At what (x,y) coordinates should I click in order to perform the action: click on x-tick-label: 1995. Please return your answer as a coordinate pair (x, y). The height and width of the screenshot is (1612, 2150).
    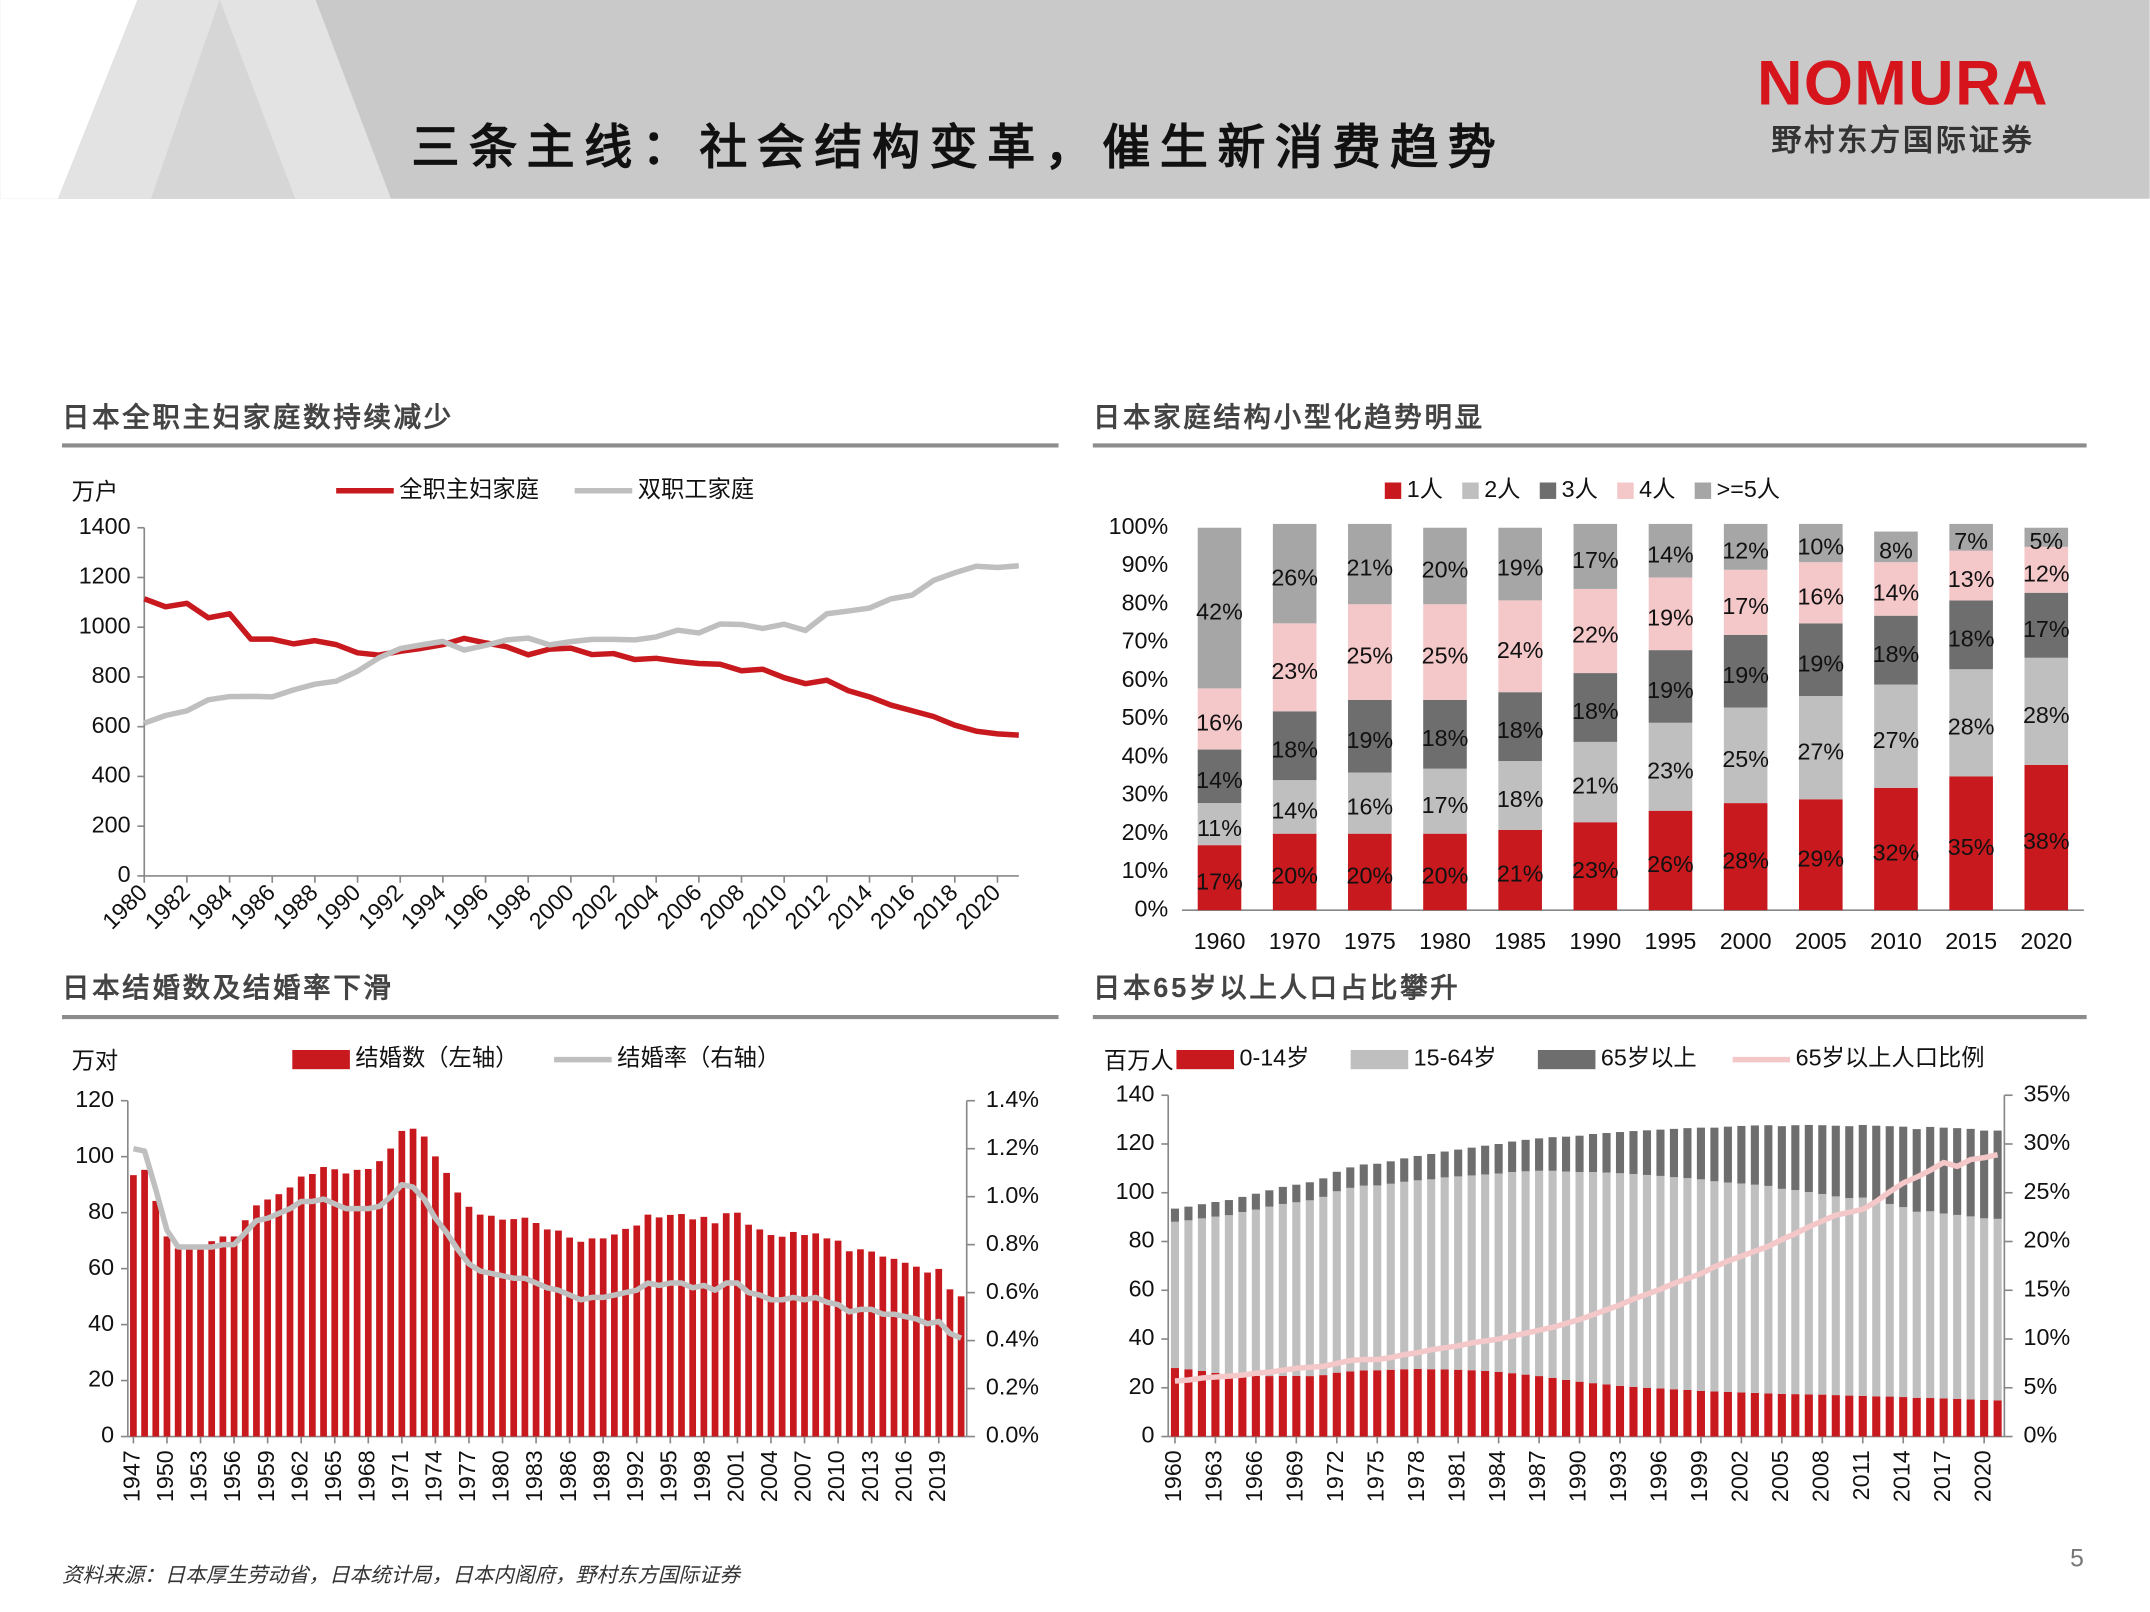
    Looking at the image, I should click on (1671, 941).